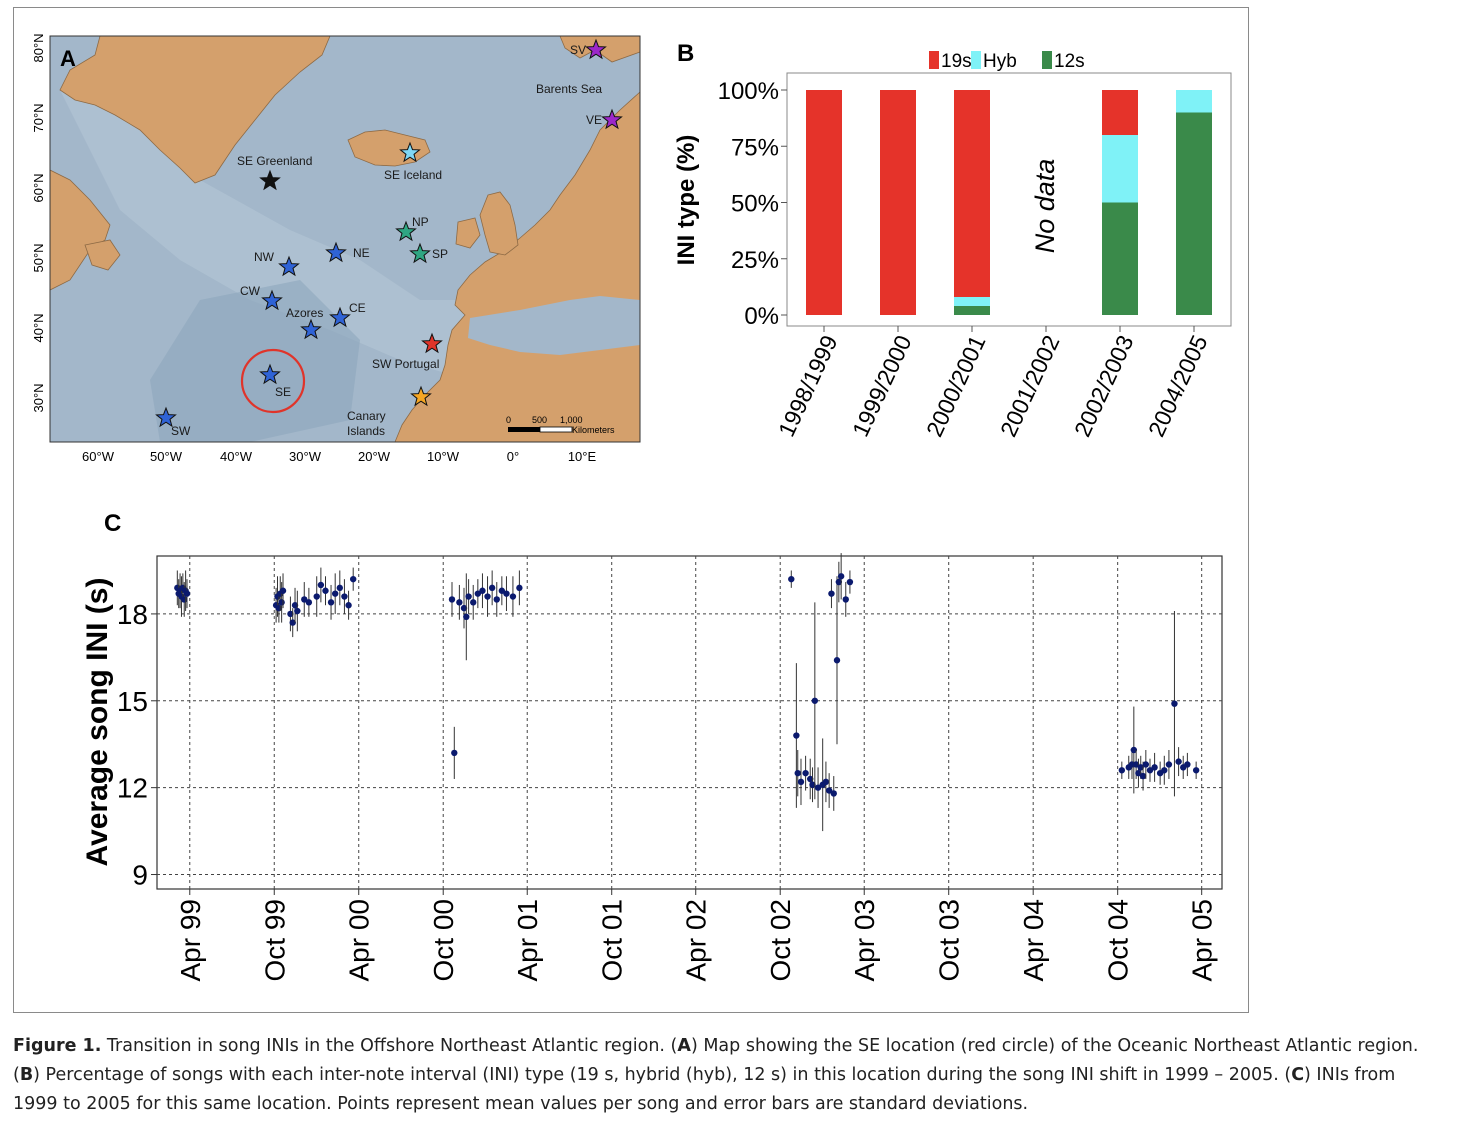 Image resolution: width=1458 pixels, height=1130 pixels. What do you see at coordinates (236, 456) in the screenshot?
I see `lon-label: 40°W` at bounding box center [236, 456].